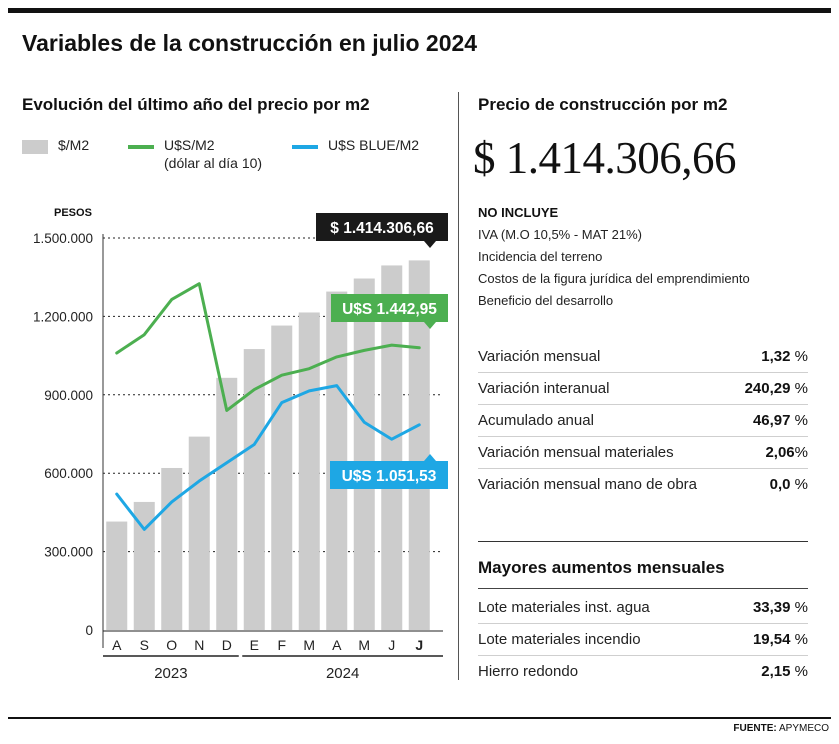 Image resolution: width=839 pixels, height=744 pixels. What do you see at coordinates (430, 244) in the screenshot?
I see `annotation-pesos-pointer` at bounding box center [430, 244].